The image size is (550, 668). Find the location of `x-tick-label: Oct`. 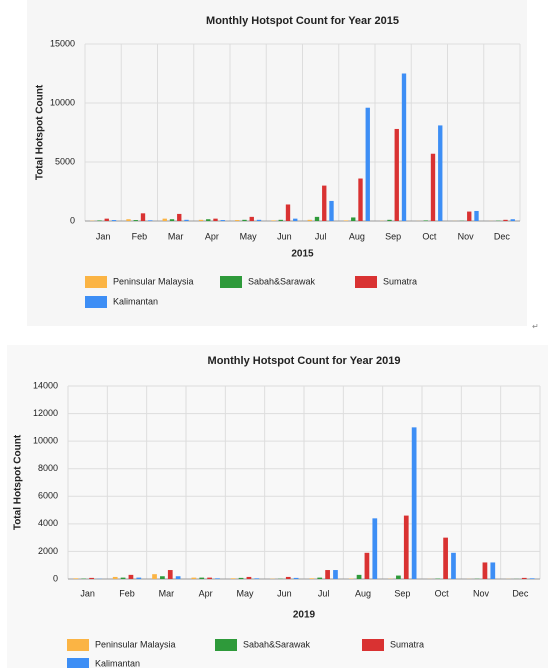

x-tick-label: Oct is located at coordinates (442, 593).